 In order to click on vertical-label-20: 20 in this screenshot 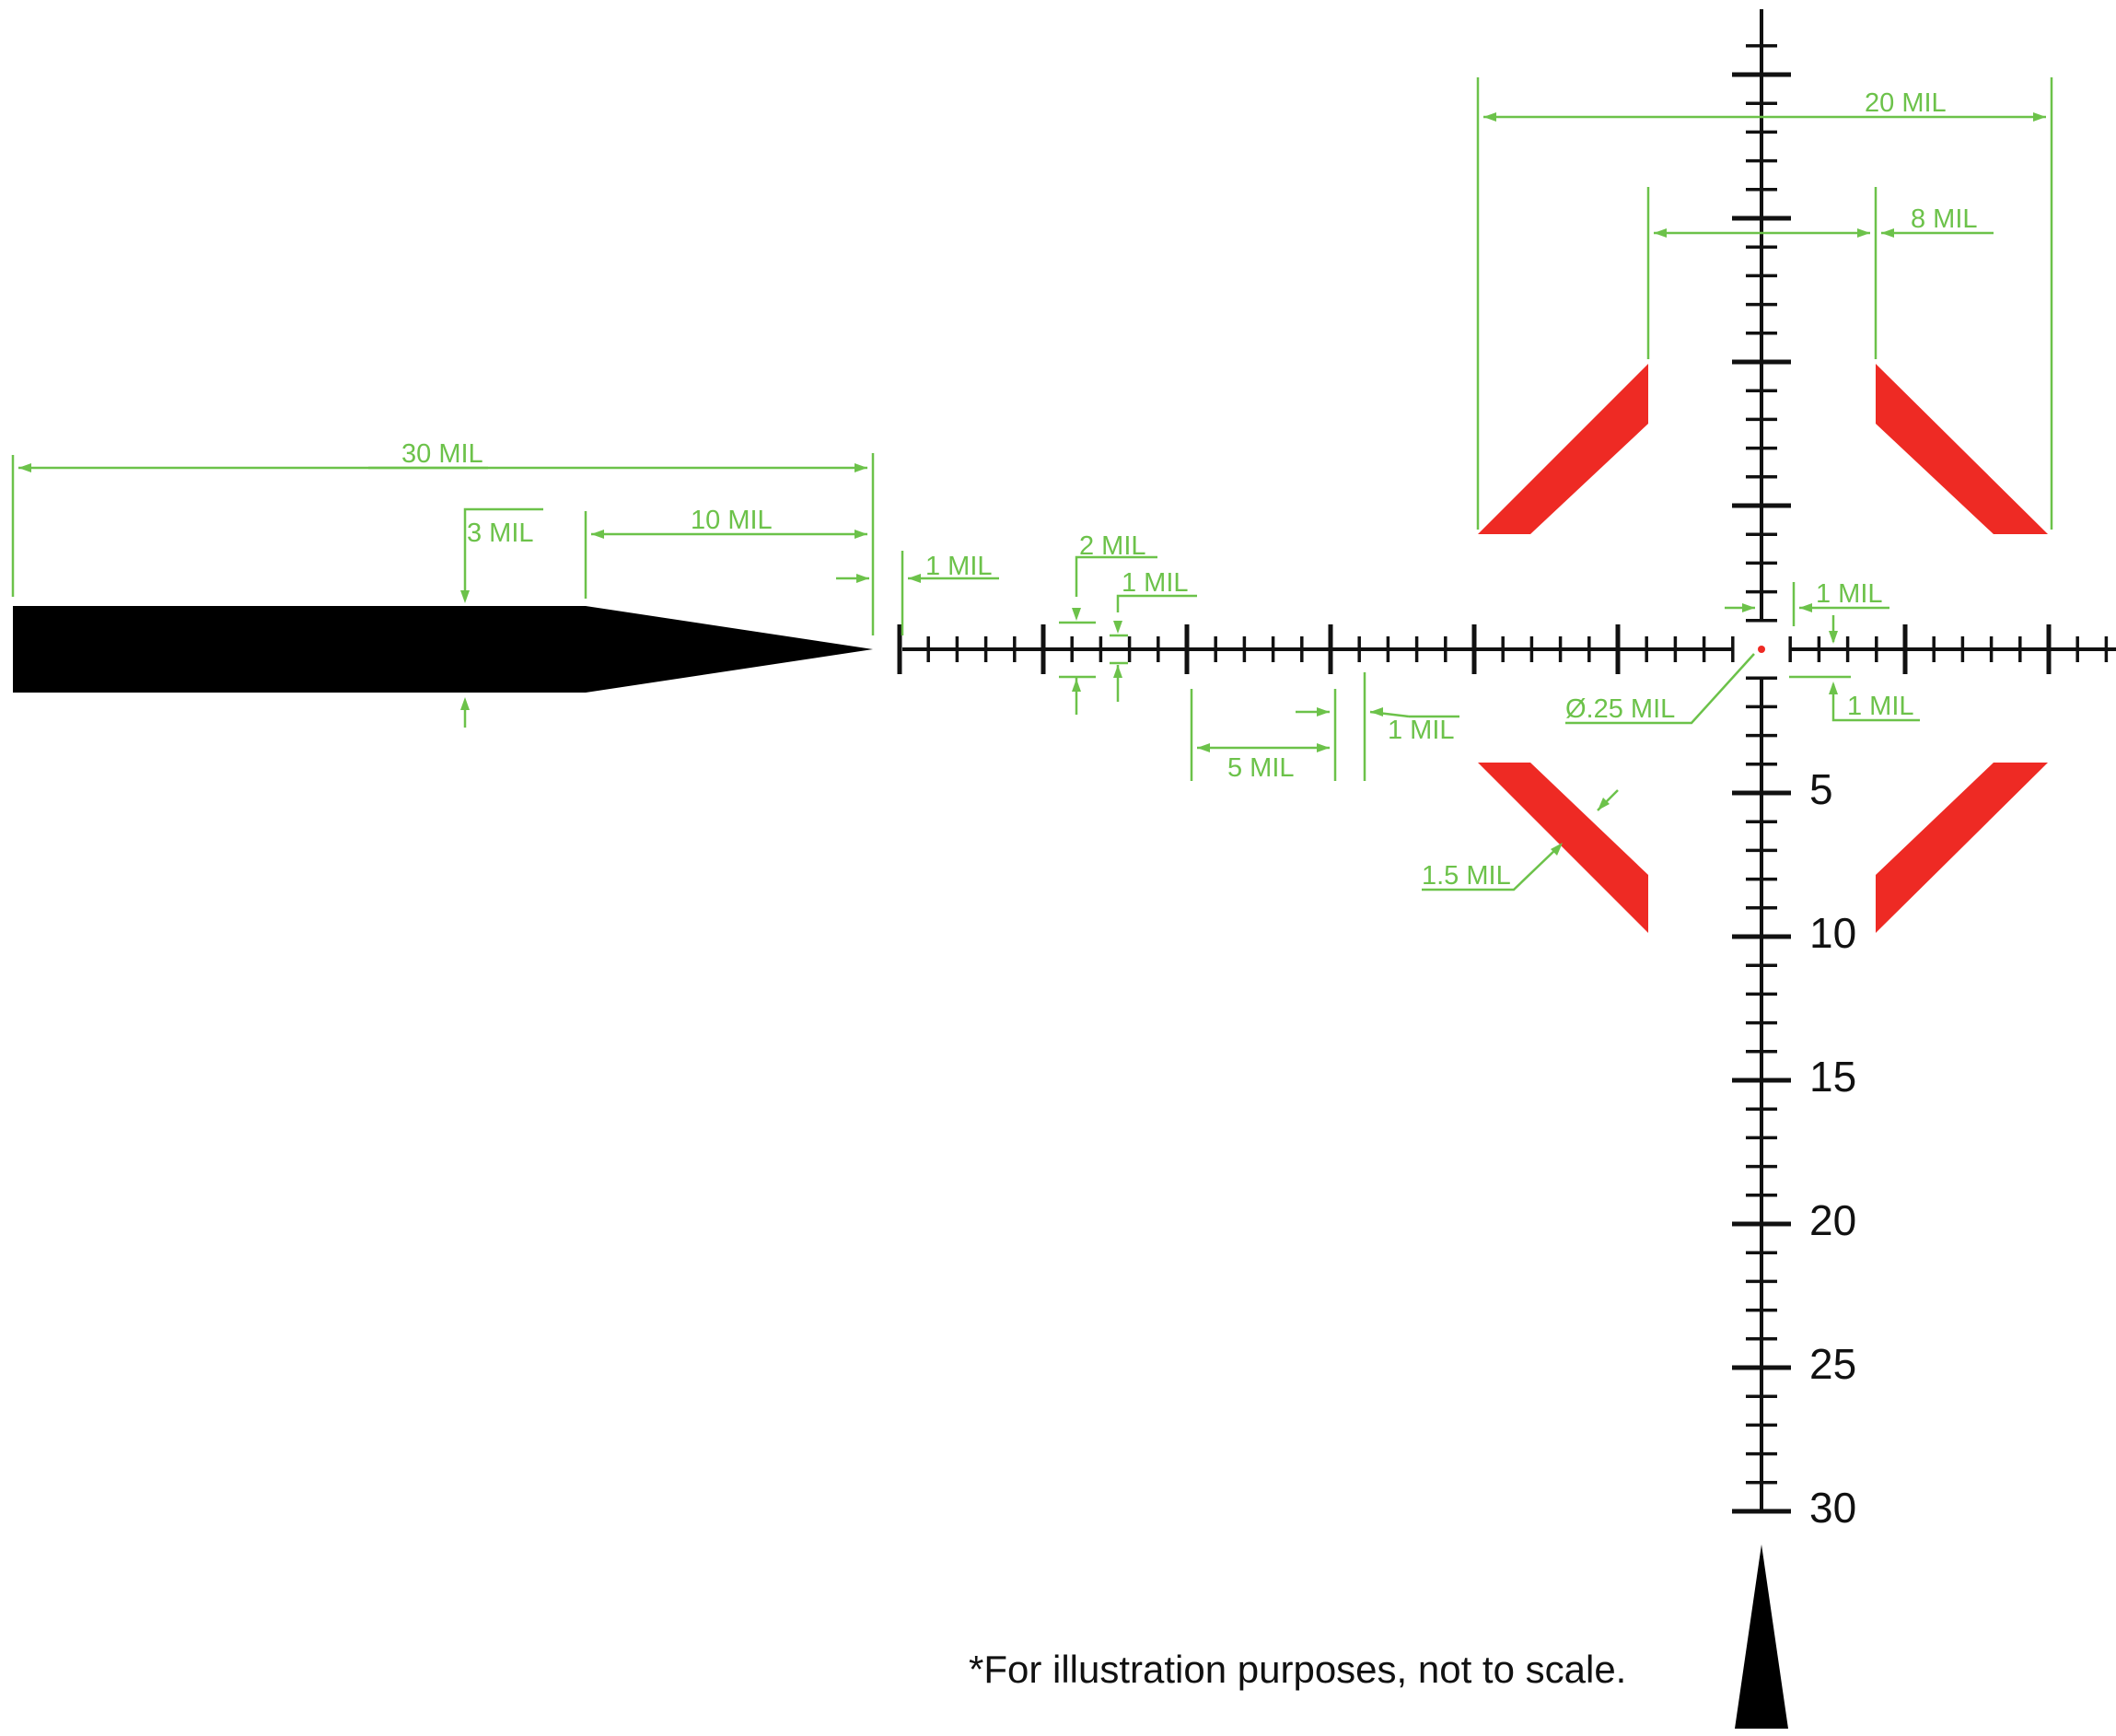, I will do `click(1832, 1220)`.